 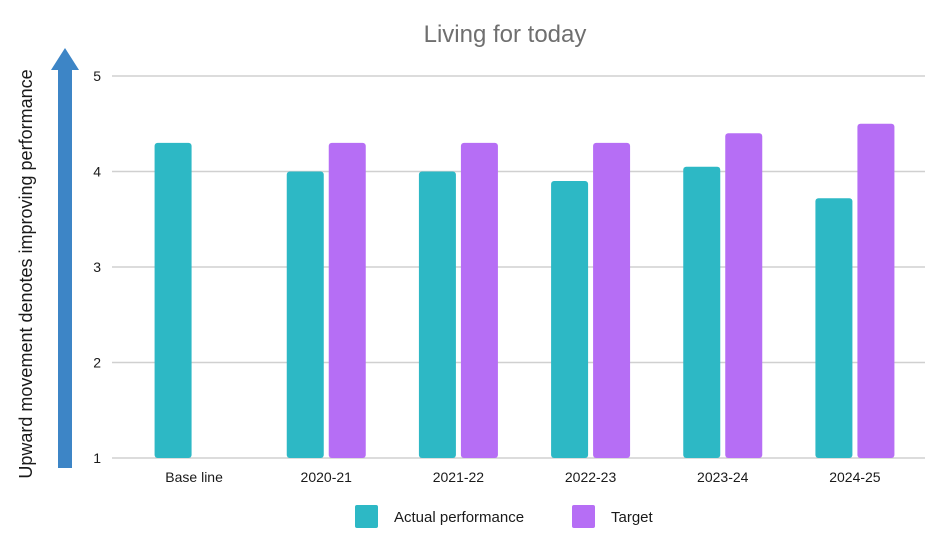 I want to click on up-arrow-icon, so click(x=65, y=258).